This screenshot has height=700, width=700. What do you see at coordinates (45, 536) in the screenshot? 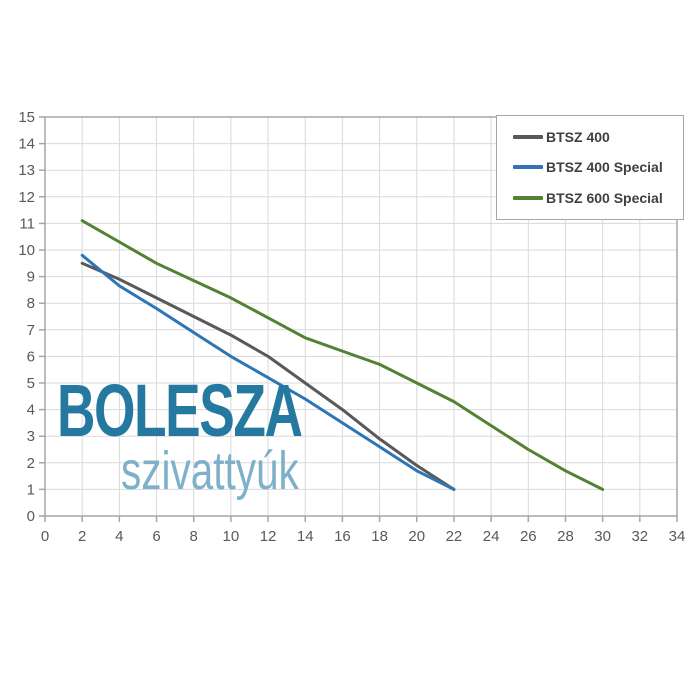
I see `x-tick-label: 0` at bounding box center [45, 536].